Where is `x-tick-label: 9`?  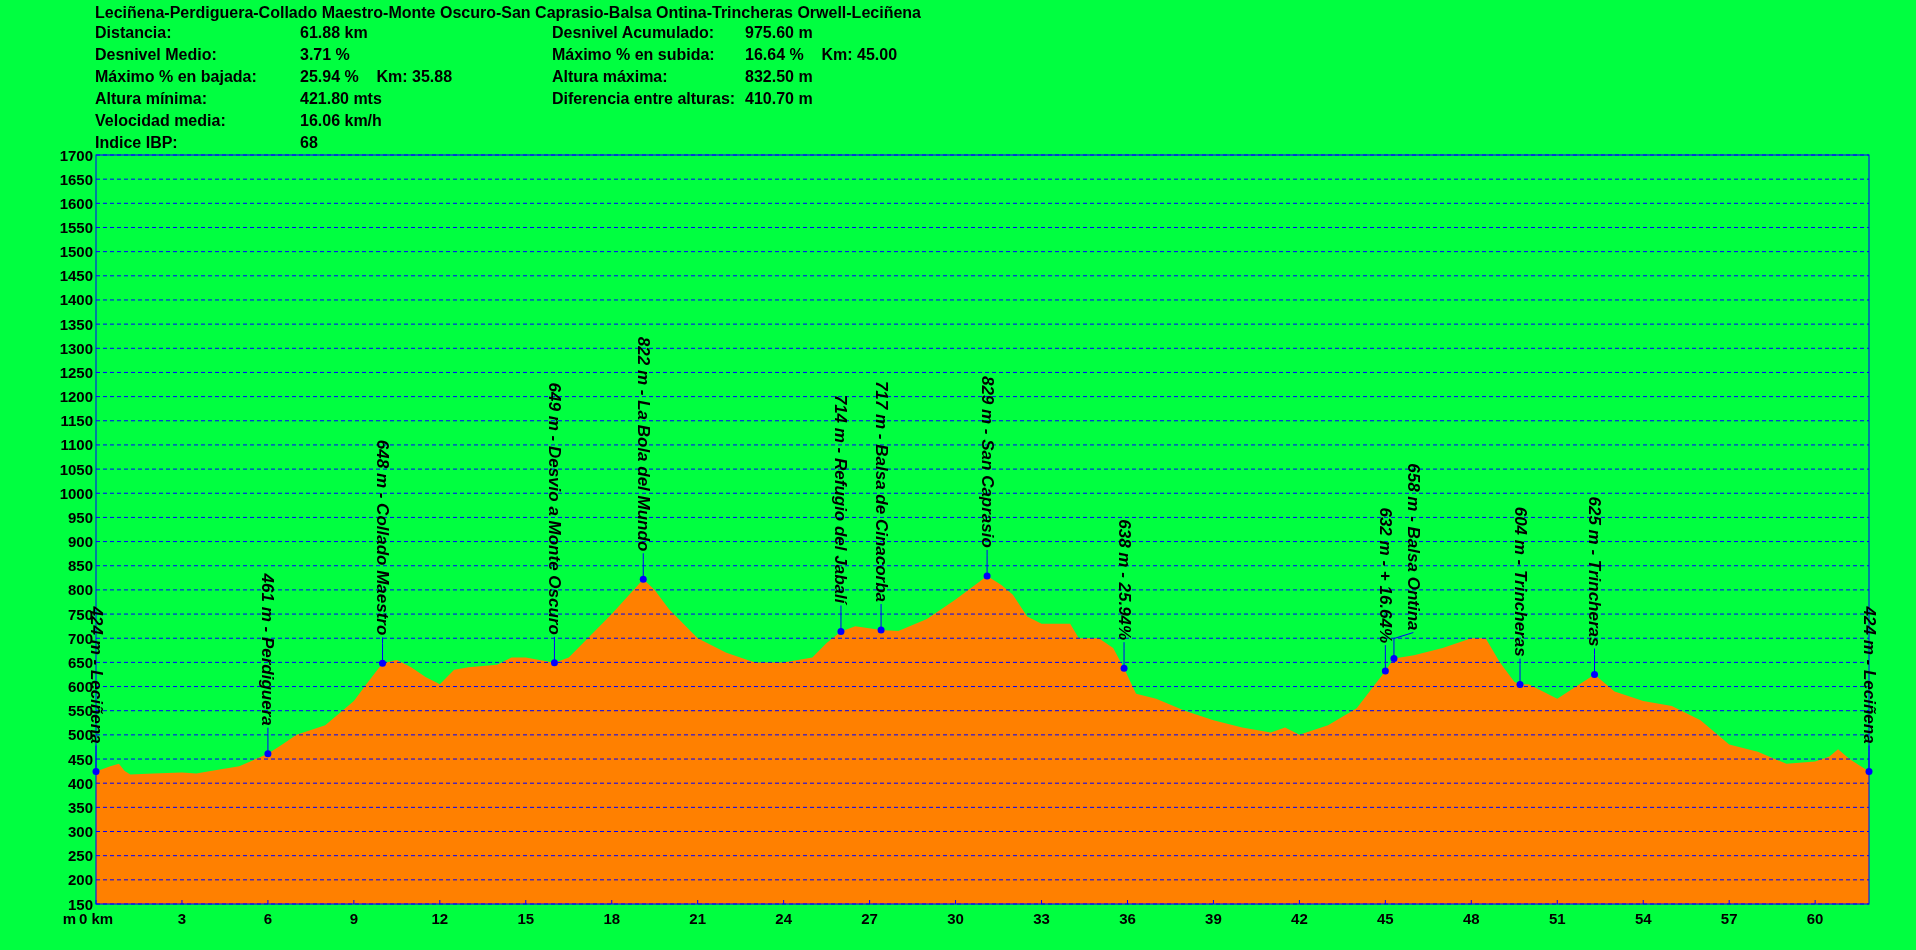 x-tick-label: 9 is located at coordinates (354, 918).